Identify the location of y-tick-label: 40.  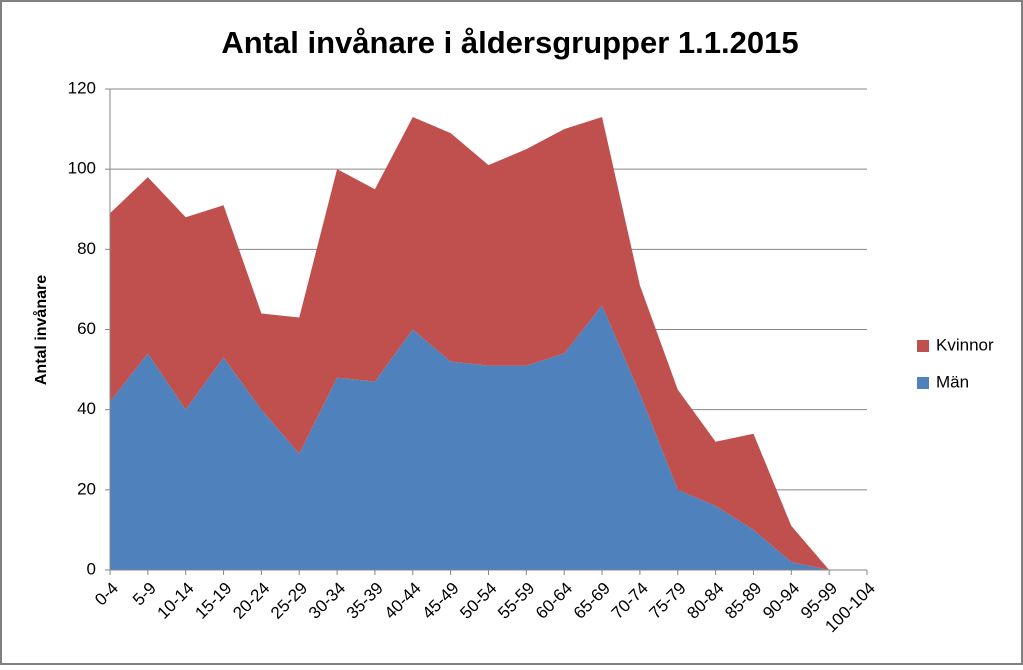
(86, 408).